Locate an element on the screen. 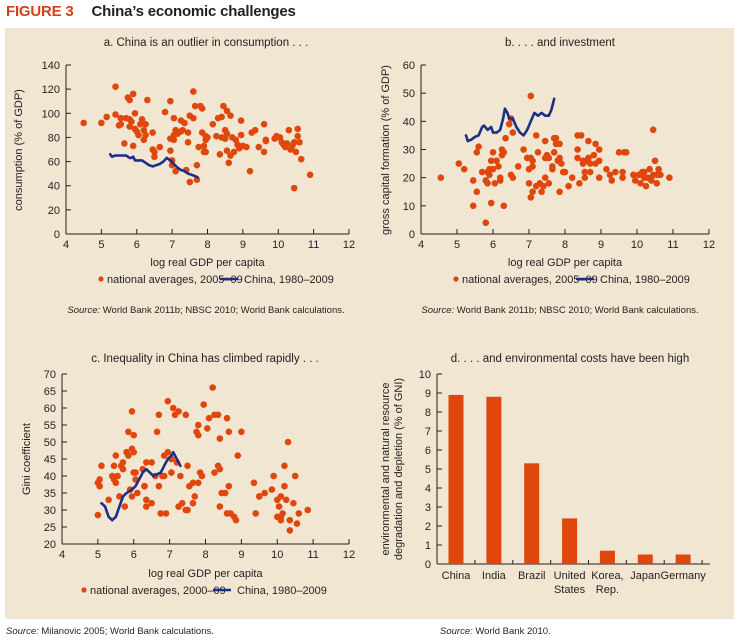 This screenshot has height=642, width=746. y-tick-label: 100 is located at coordinates (51, 114).